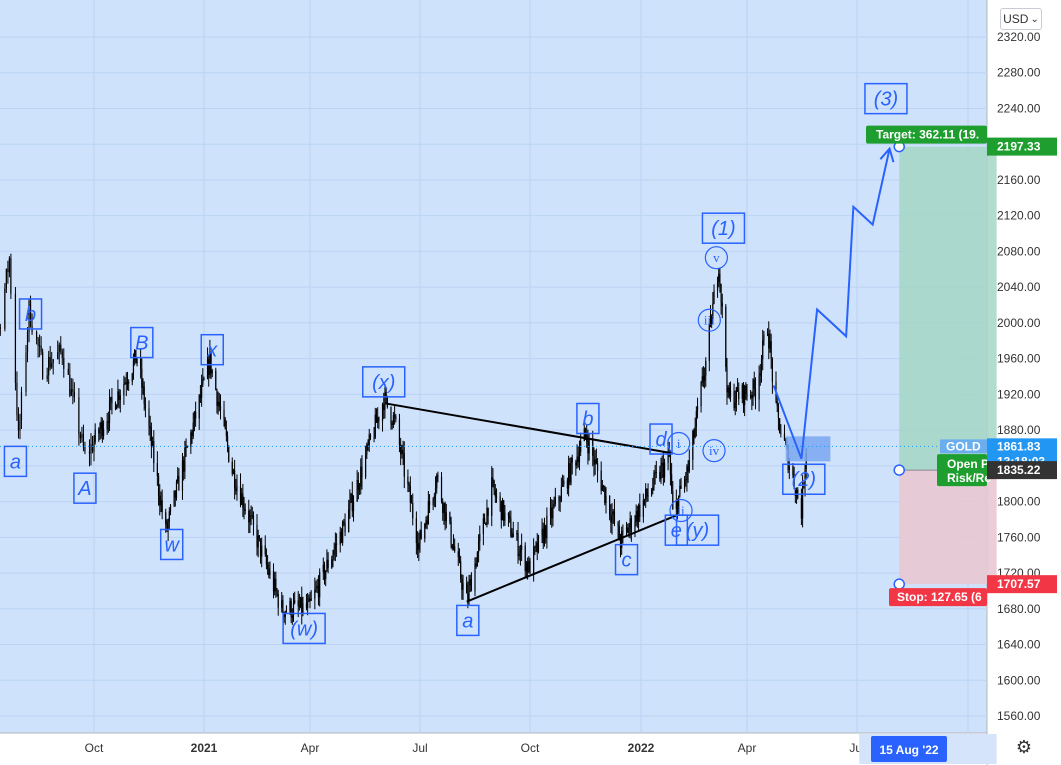 The height and width of the screenshot is (765, 1061). Describe the element at coordinates (939, 597) in the screenshot. I see `stop-label: Stop: 127.65 (6` at that location.